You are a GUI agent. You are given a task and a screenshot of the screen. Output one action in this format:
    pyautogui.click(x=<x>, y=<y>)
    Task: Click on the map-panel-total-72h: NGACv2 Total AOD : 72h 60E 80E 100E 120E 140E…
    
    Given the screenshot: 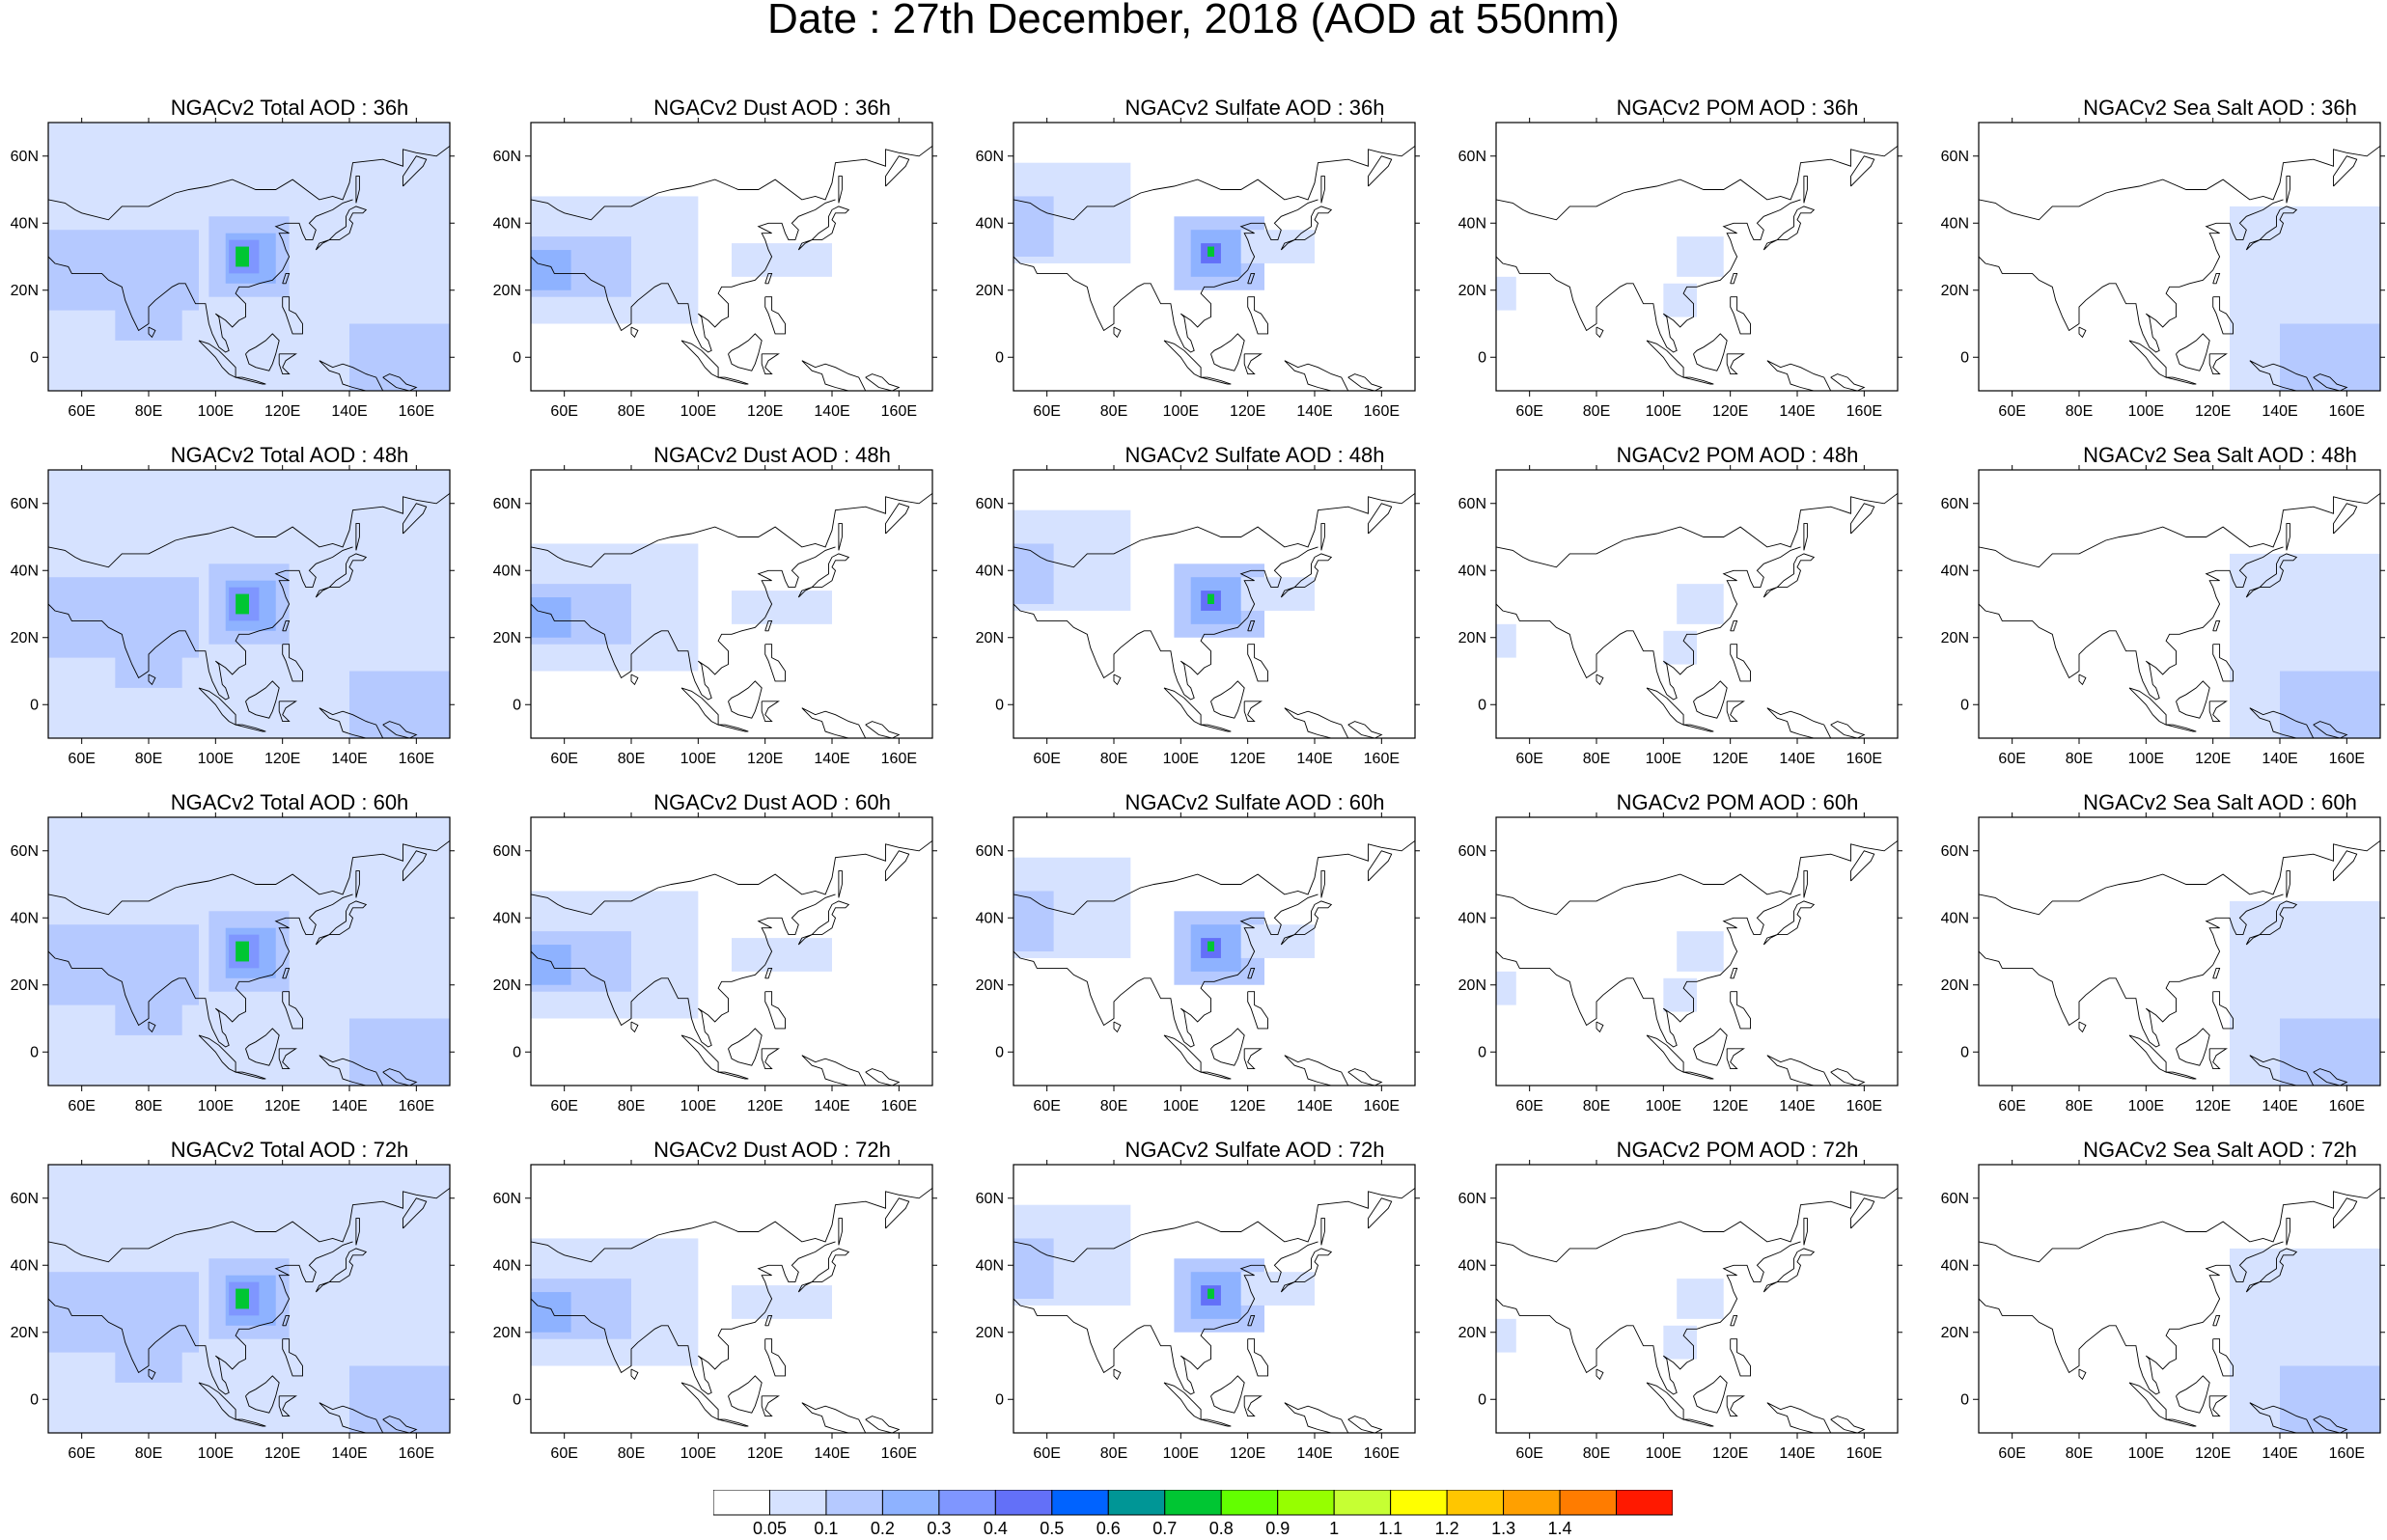 What is the action you would take?
    pyautogui.click(x=271, y=1311)
    